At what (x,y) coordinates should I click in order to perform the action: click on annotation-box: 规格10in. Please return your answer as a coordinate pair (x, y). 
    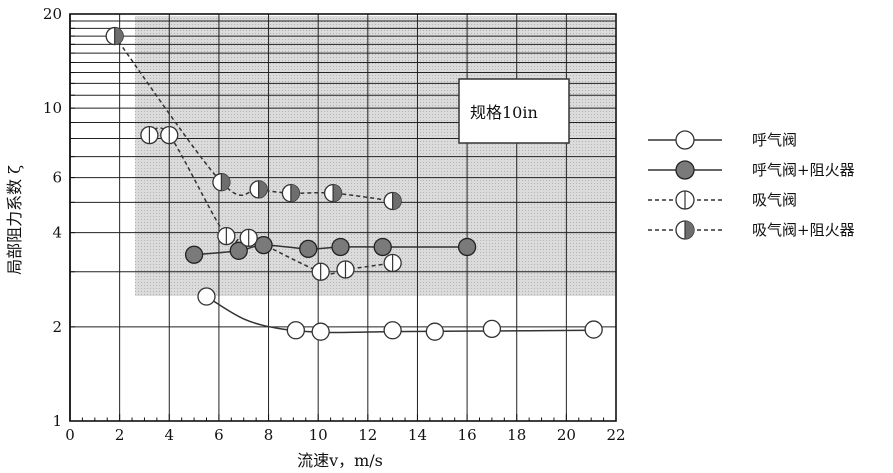
    Looking at the image, I should click on (514, 111).